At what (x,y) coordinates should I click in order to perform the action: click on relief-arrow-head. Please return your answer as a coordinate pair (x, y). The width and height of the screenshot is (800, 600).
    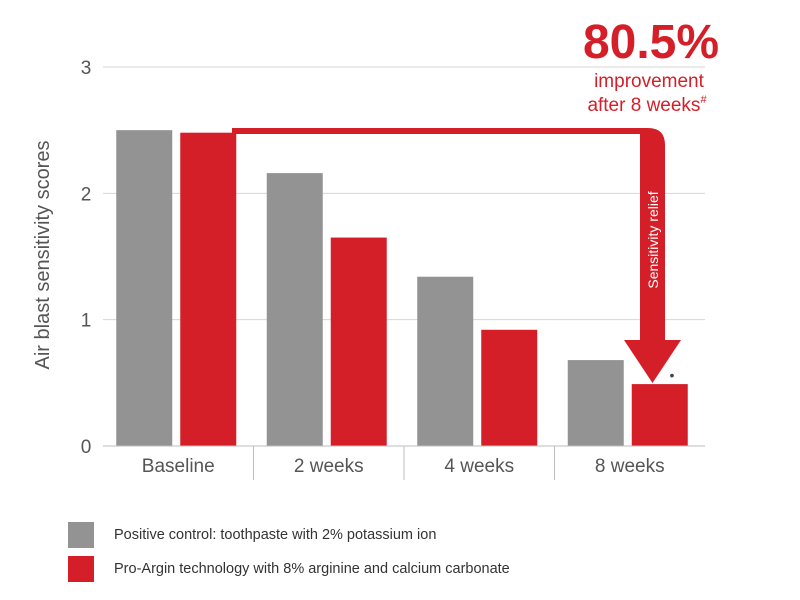
    Looking at the image, I should click on (652, 361).